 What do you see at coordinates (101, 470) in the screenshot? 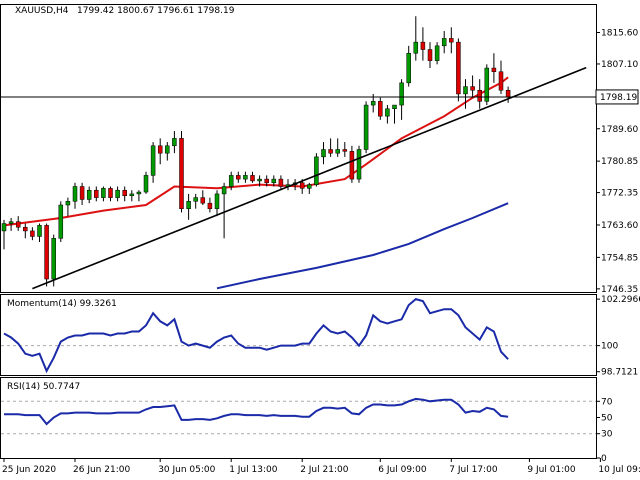
I see `time-tick-label: 26 Jun 21:00` at bounding box center [101, 470].